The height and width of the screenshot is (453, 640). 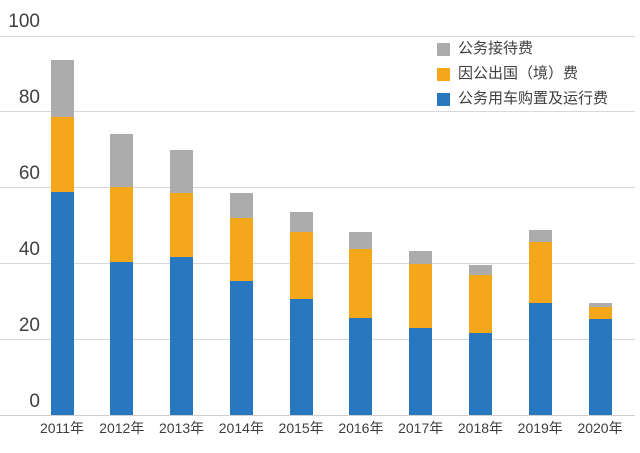 What do you see at coordinates (62, 154) in the screenshot?
I see `bar-segment-2011年-series1` at bounding box center [62, 154].